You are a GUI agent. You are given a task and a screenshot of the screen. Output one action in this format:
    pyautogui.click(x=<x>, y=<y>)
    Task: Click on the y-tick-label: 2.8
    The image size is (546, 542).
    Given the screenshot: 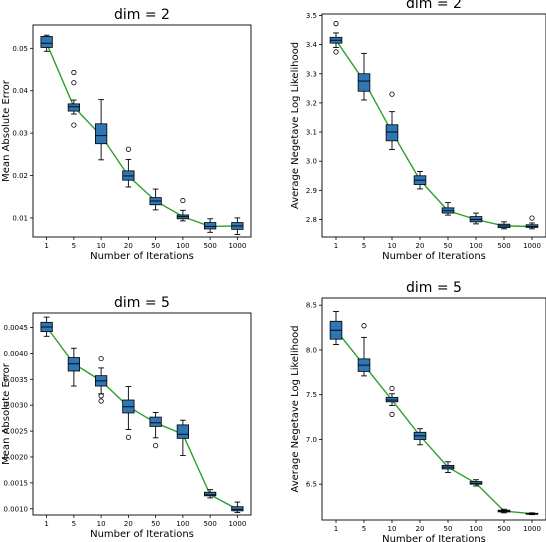 What is the action you would take?
    pyautogui.click(x=311, y=220)
    